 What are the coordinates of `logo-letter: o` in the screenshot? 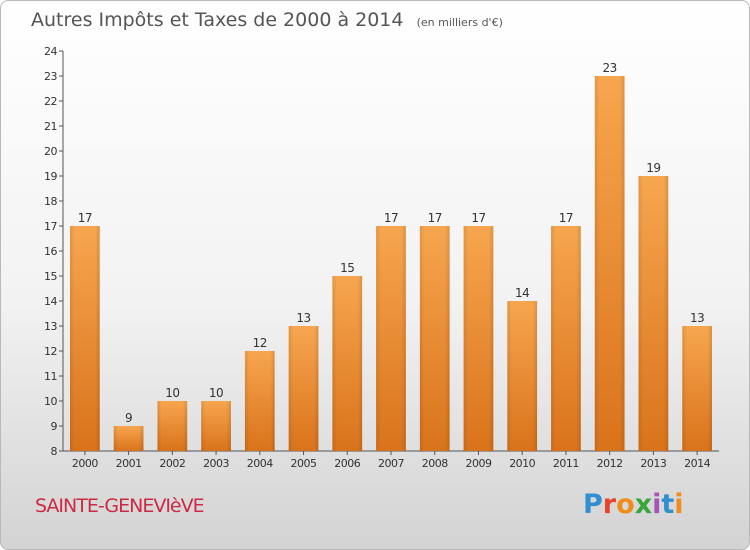 It's located at (625, 504).